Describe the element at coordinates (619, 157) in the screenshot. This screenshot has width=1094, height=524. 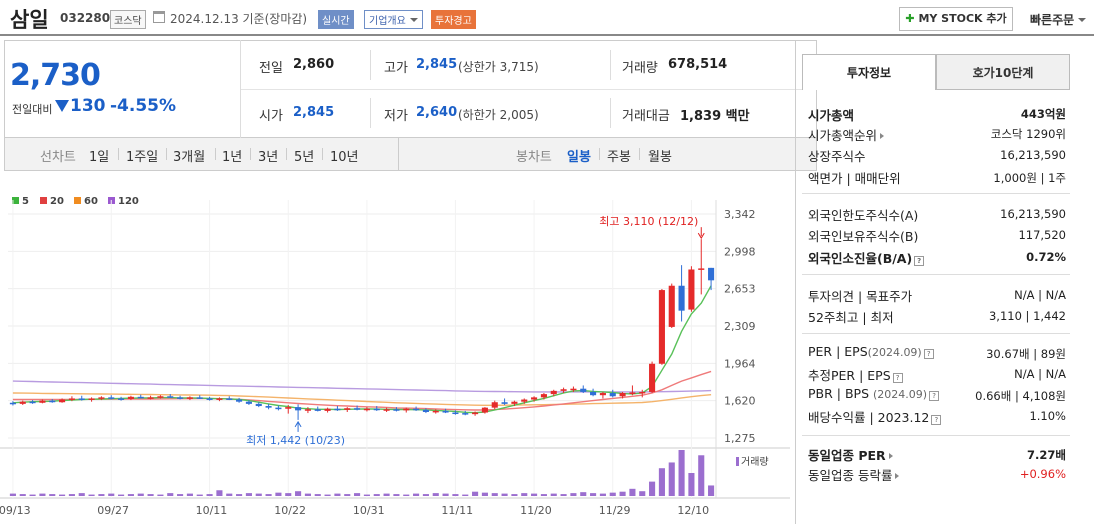
I see `candle-weekly: 주봉` at that location.